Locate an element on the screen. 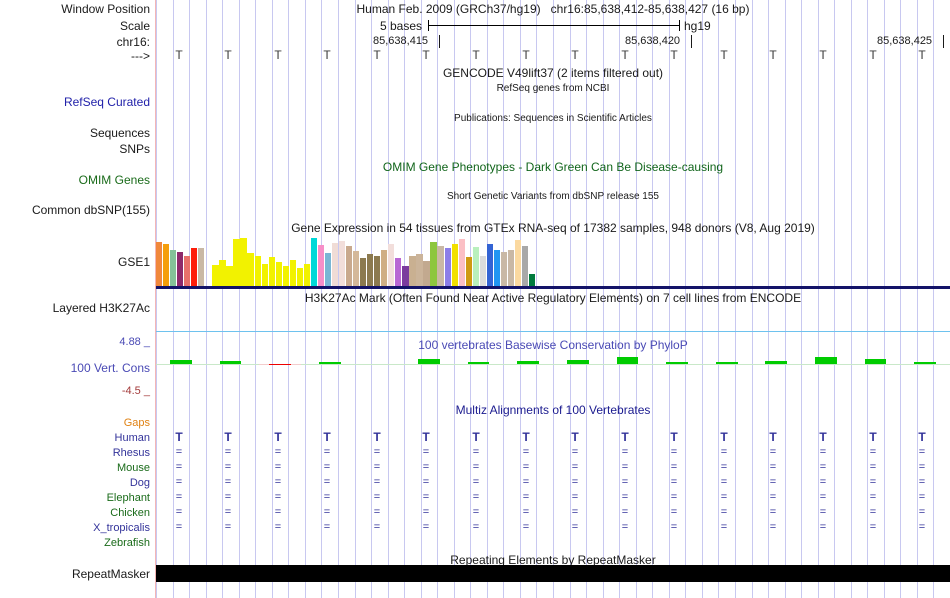 Image resolution: width=950 pixels, height=598 pixels. track-title-gencode: GENCODE V49lift37 (2 items filtered out) is located at coordinates (553, 73).